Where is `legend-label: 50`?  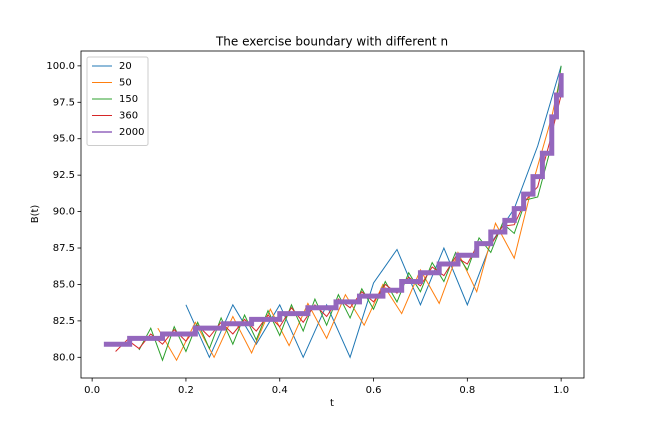
legend-label: 50 is located at coordinates (125, 83).